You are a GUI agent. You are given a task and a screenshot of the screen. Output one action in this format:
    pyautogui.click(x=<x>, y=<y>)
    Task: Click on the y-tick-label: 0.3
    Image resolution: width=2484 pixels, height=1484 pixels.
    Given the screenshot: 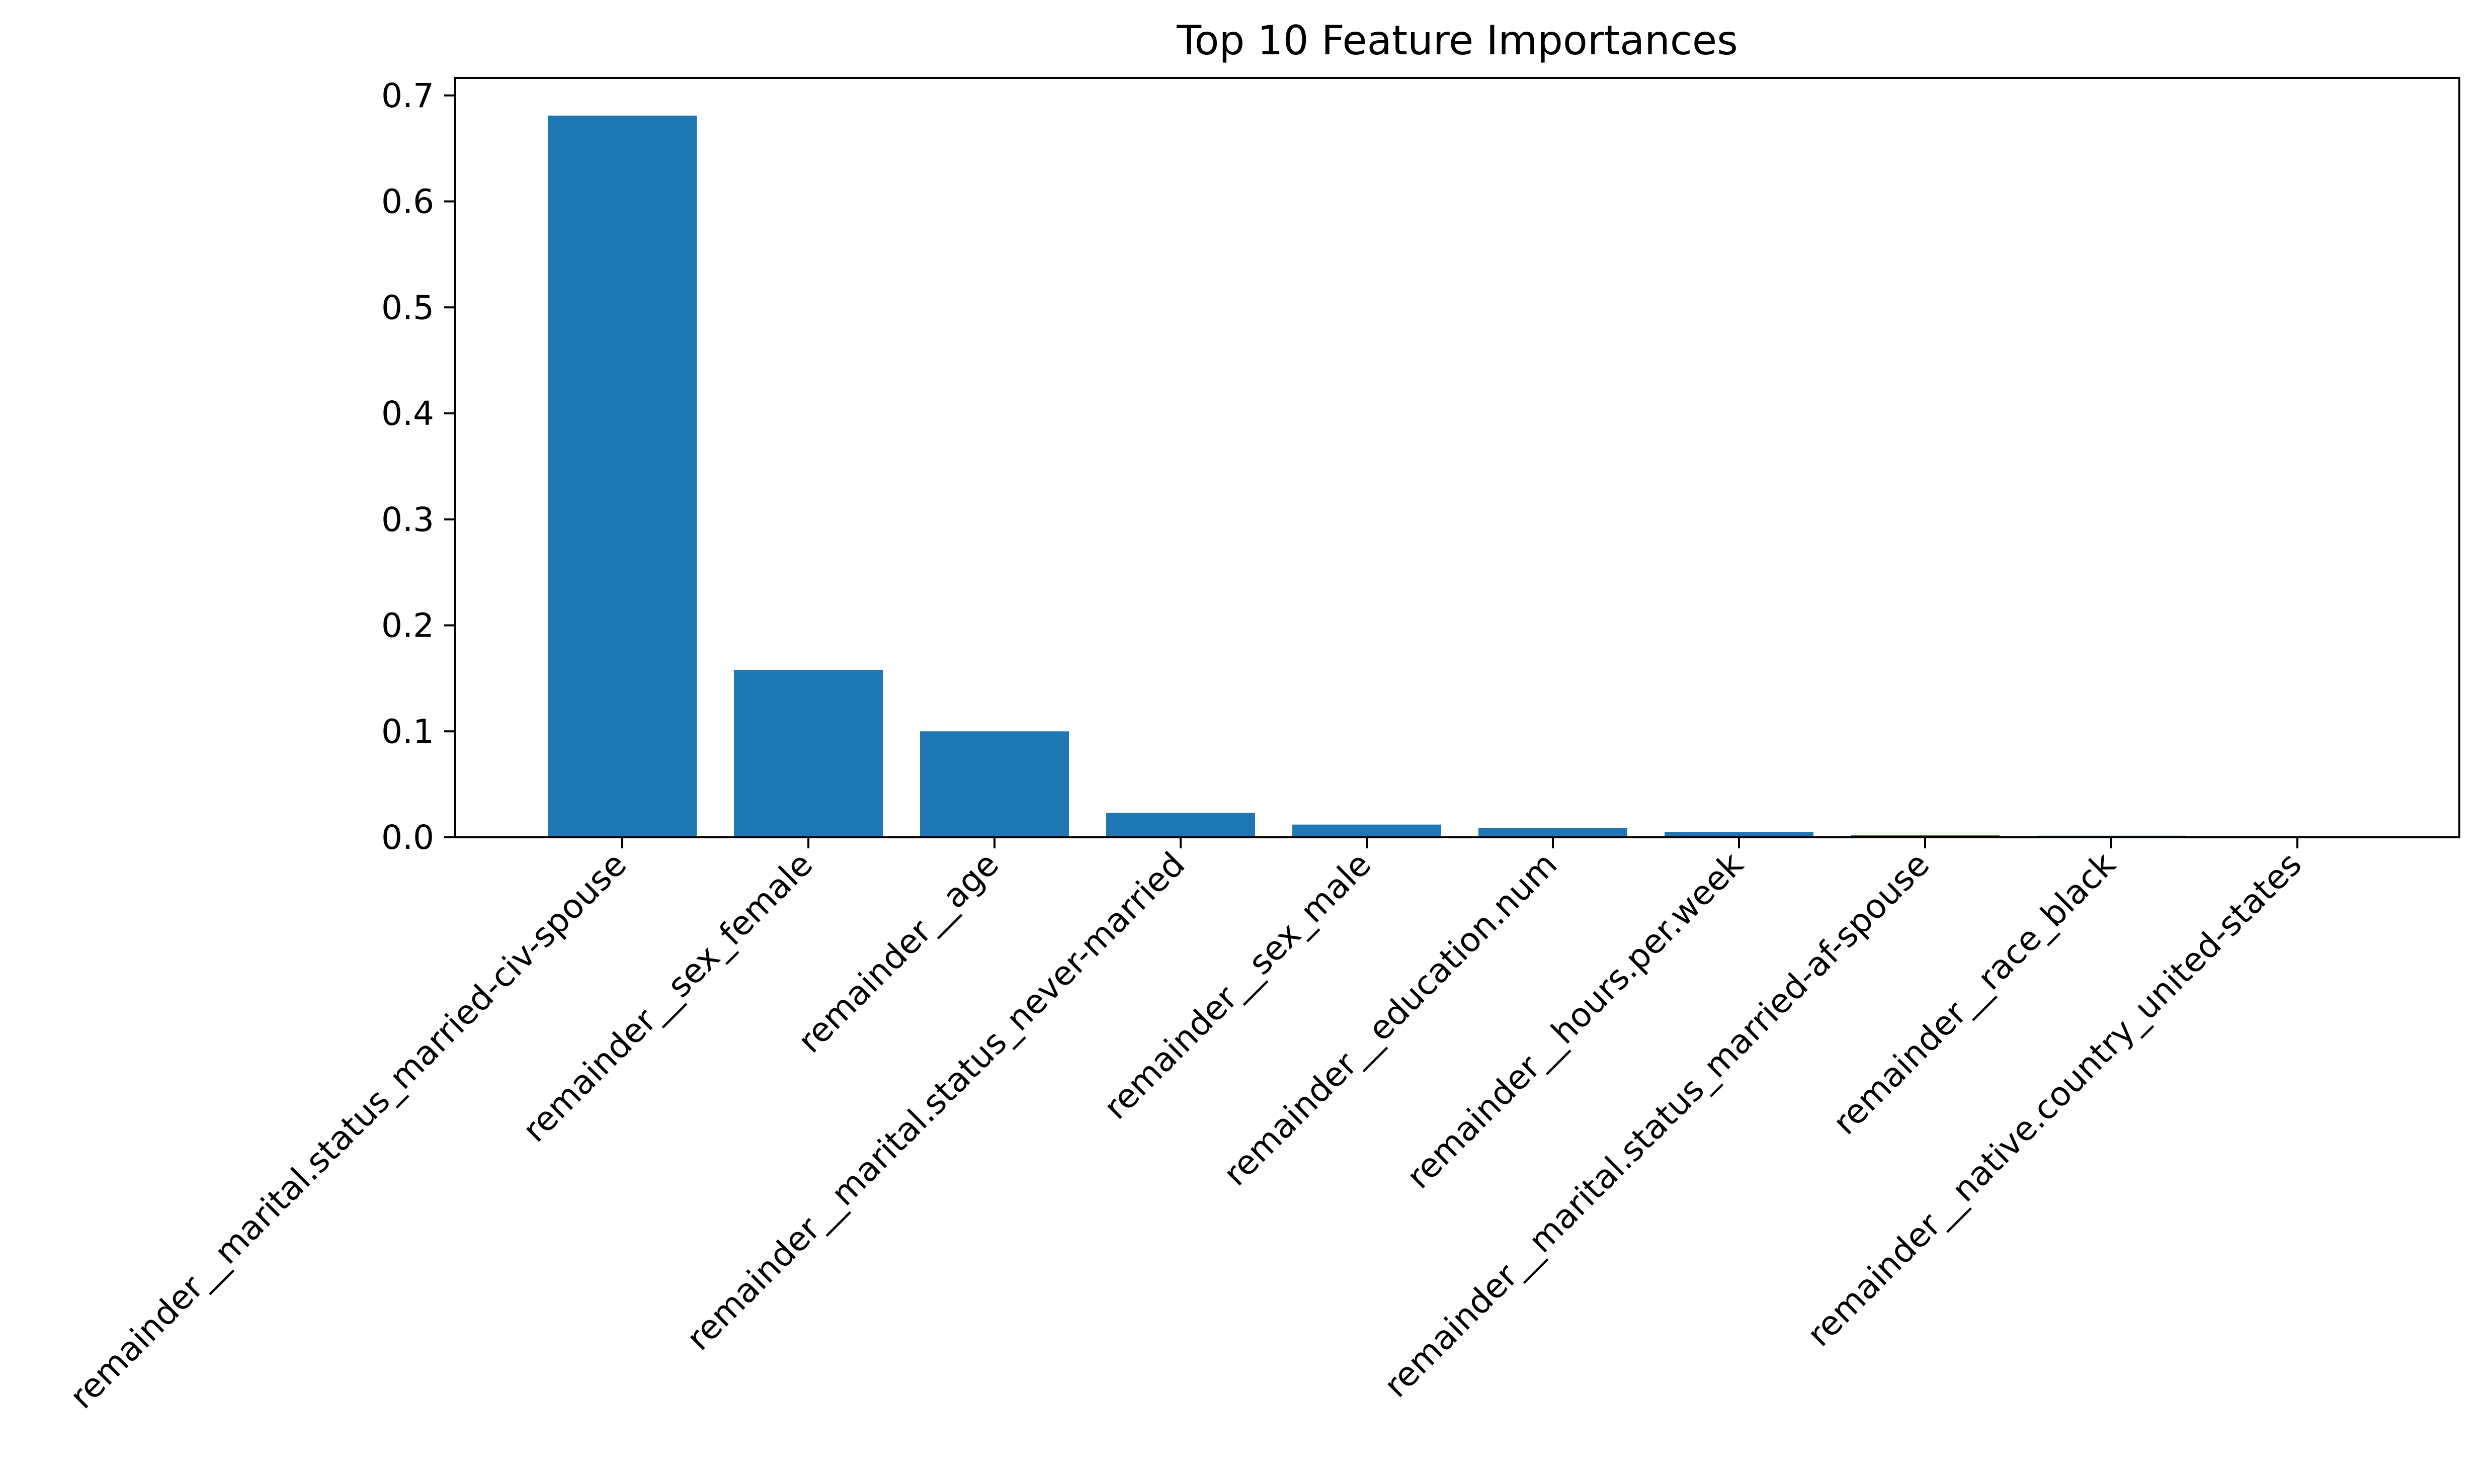 What is the action you would take?
    pyautogui.click(x=407, y=519)
    